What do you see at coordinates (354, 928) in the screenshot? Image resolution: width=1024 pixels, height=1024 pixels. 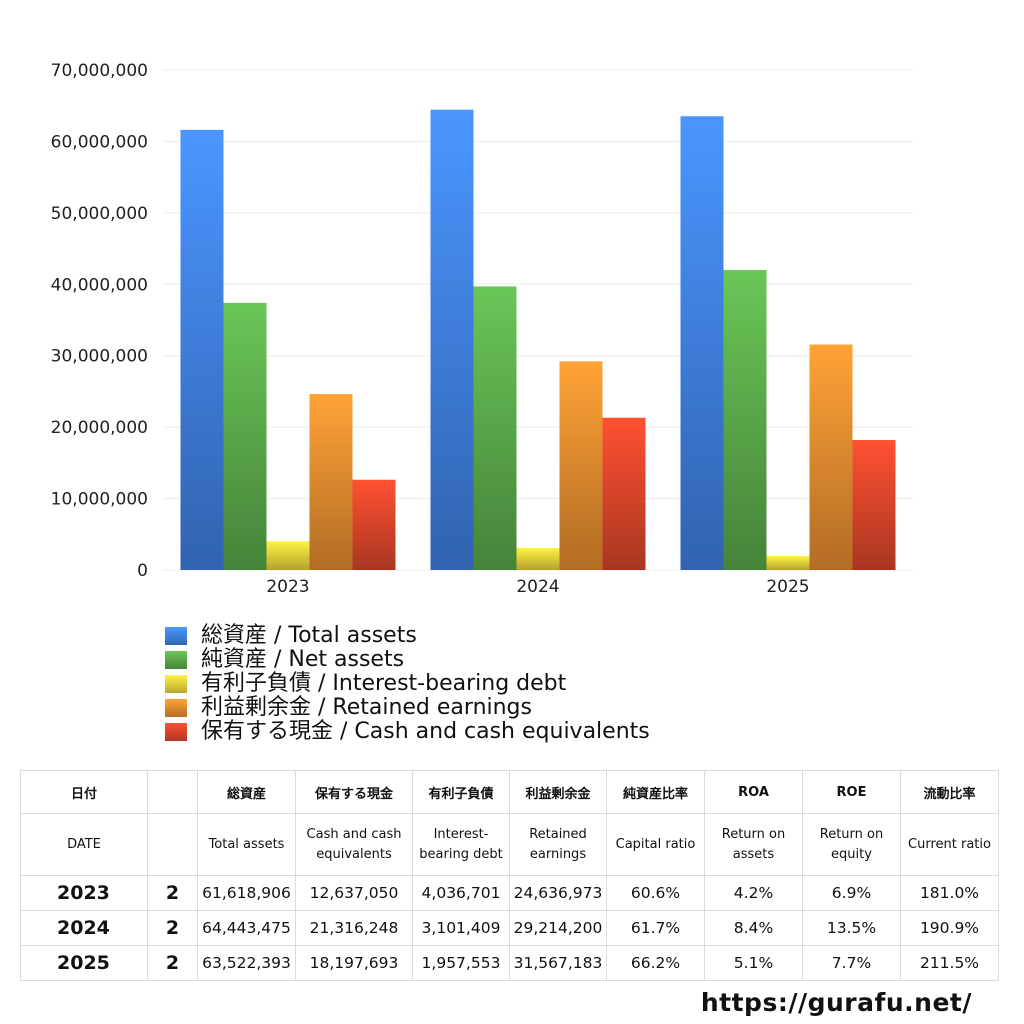 I see `table-cell: 21,316,248` at bounding box center [354, 928].